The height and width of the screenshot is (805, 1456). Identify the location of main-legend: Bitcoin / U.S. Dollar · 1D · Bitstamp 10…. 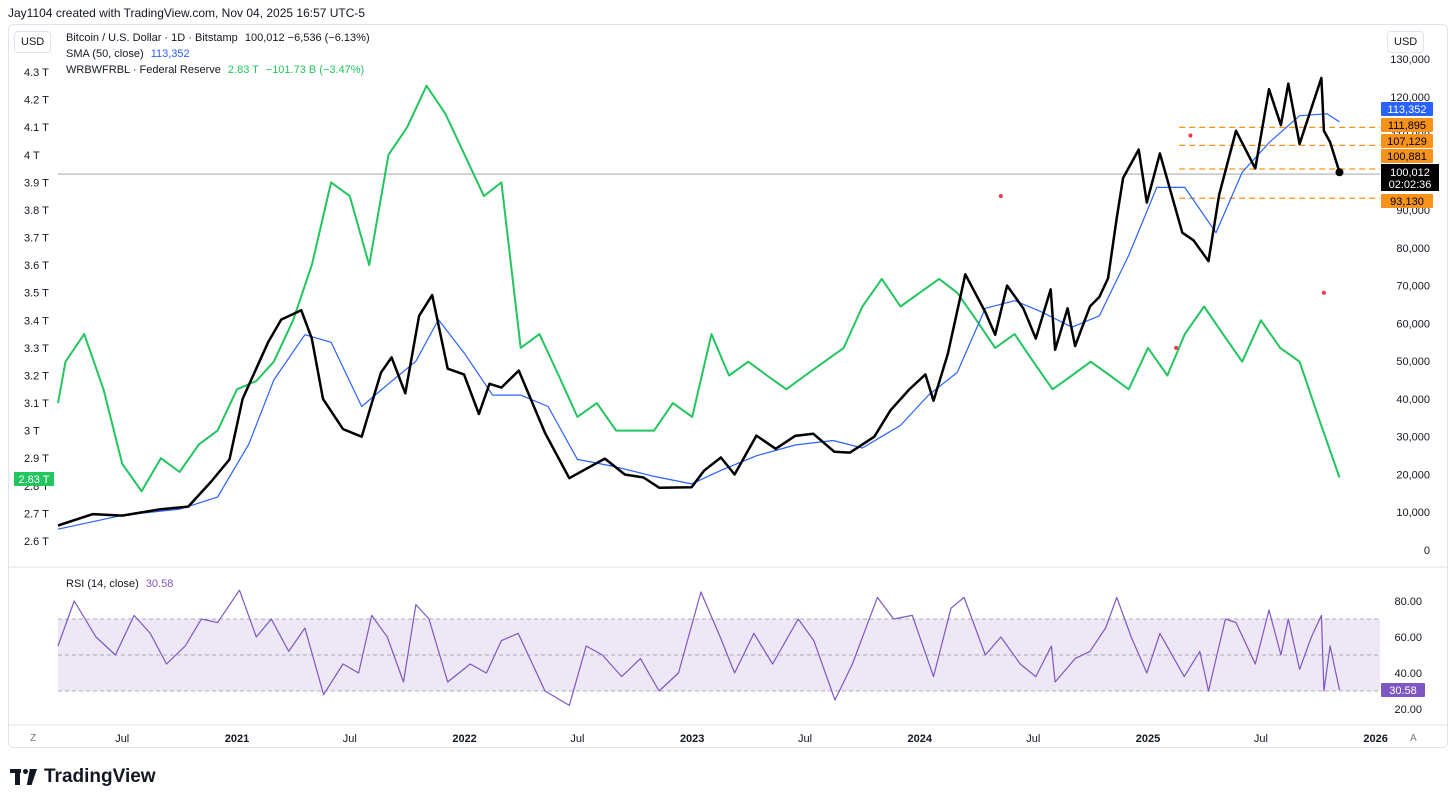
(218, 38).